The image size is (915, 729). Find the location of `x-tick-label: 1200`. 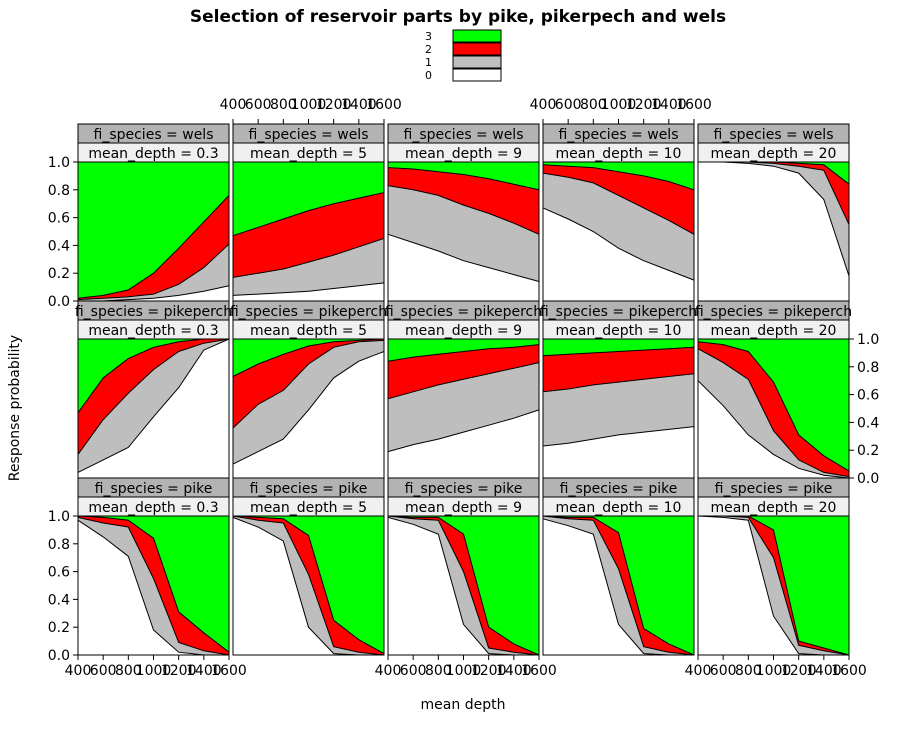

x-tick-label: 1200 is located at coordinates (644, 105).